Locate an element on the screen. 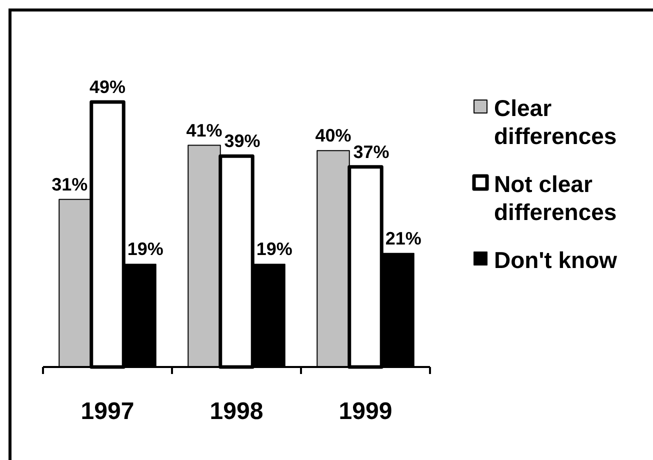 The image size is (653, 460). legend-label: Not clear differences is located at coordinates (555, 198).